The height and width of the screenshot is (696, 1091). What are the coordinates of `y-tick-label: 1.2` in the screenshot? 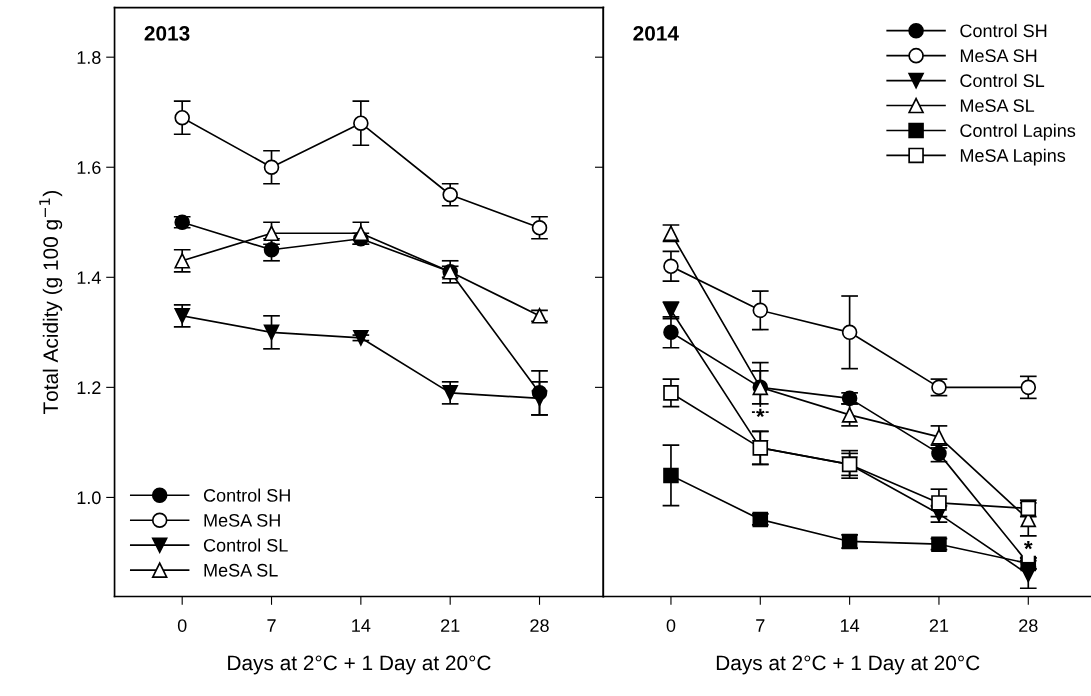 It's located at (89, 387).